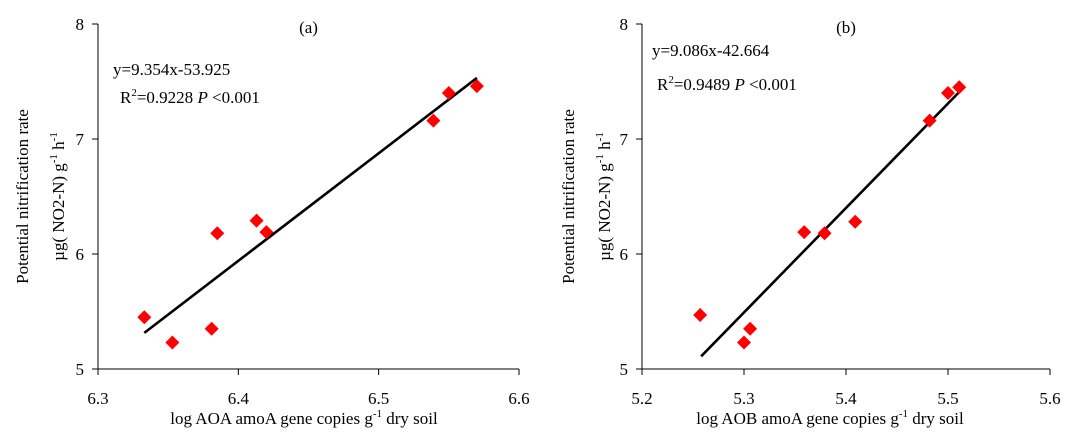 The image size is (1072, 437). I want to click on panel-a-y-label-exp2: -1, so click(54, 136).